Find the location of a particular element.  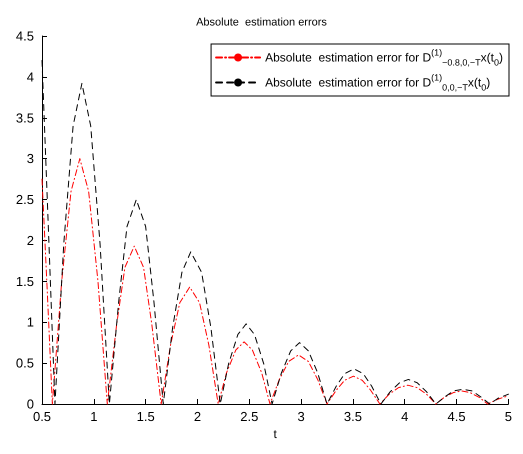

x-tick-label: 2 is located at coordinates (198, 416).